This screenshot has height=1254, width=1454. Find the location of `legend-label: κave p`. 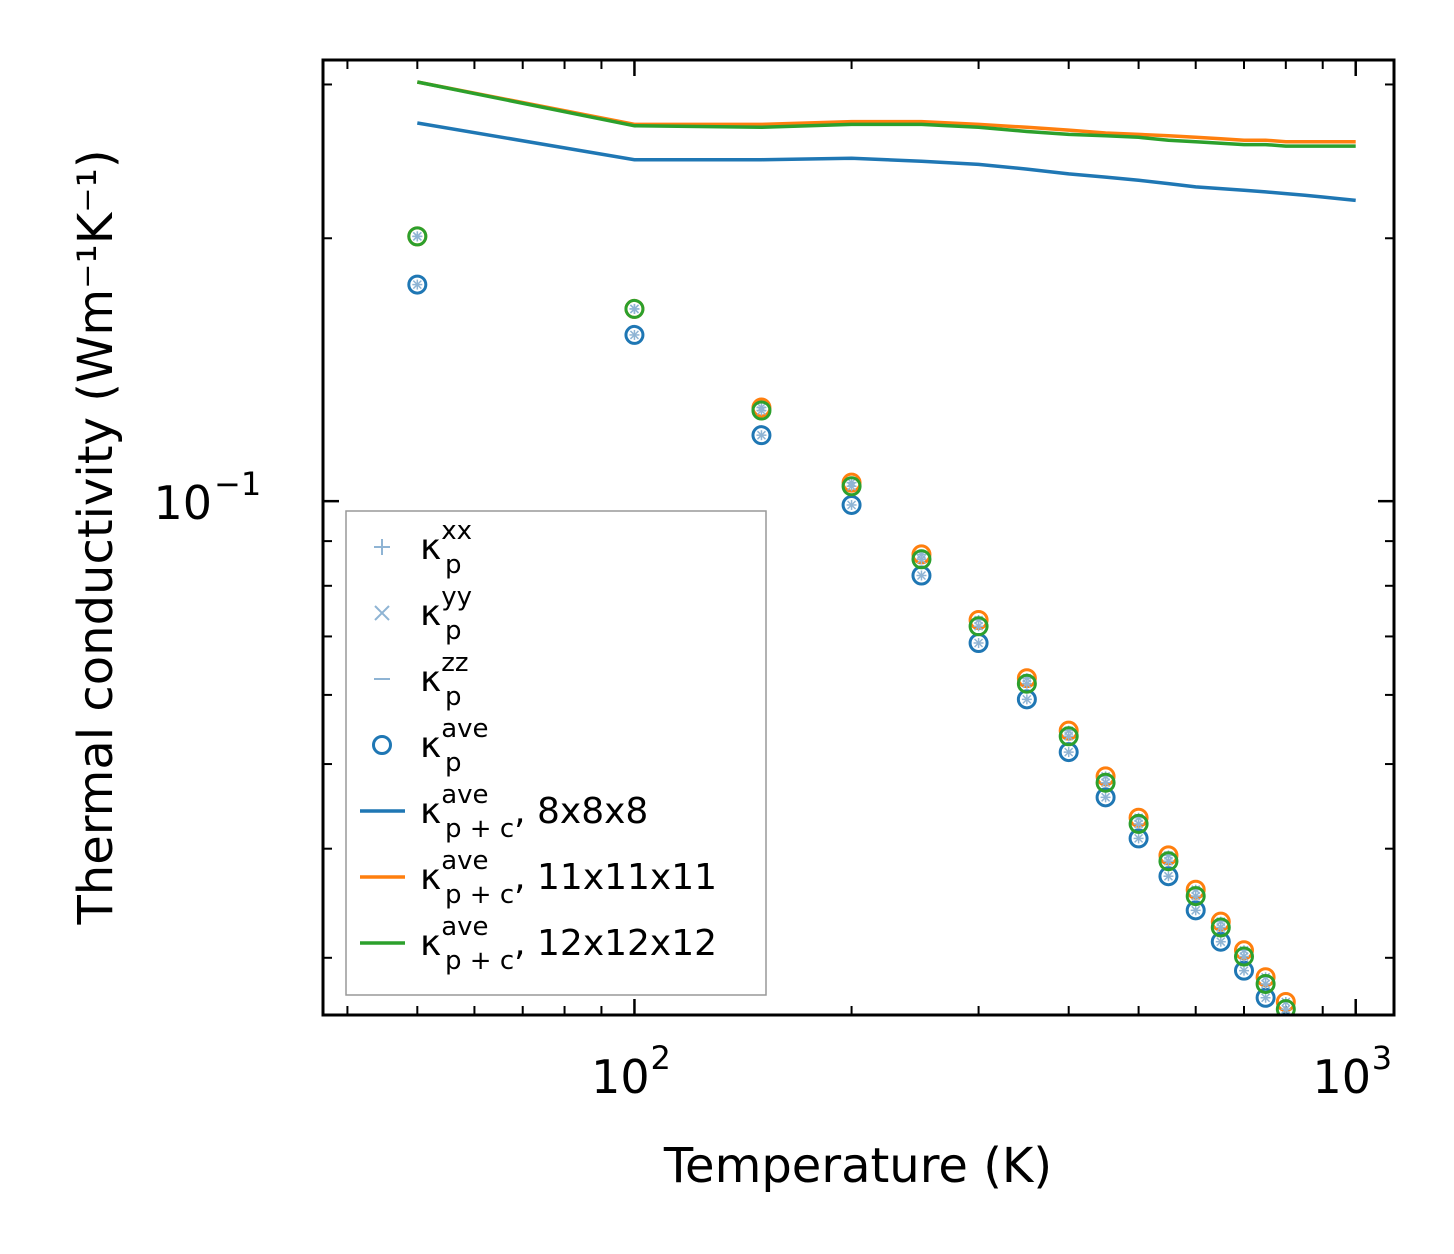

legend-label: κave p is located at coordinates (454, 746).